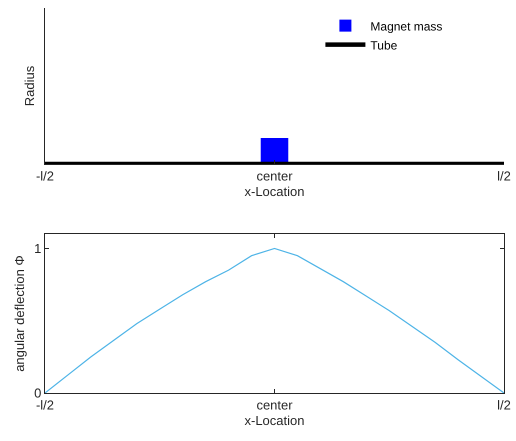 The height and width of the screenshot is (441, 516). What do you see at coordinates (45, 176) in the screenshot?
I see `x-tick-label: -l/2` at bounding box center [45, 176].